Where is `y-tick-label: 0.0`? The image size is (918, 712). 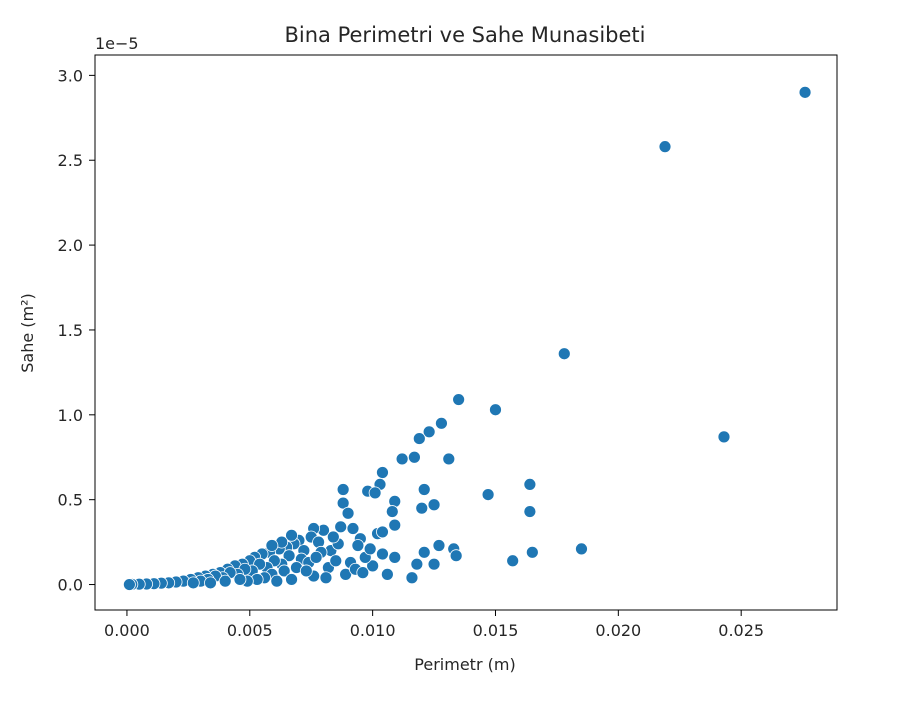 y-tick-label: 0.0 is located at coordinates (70, 585).